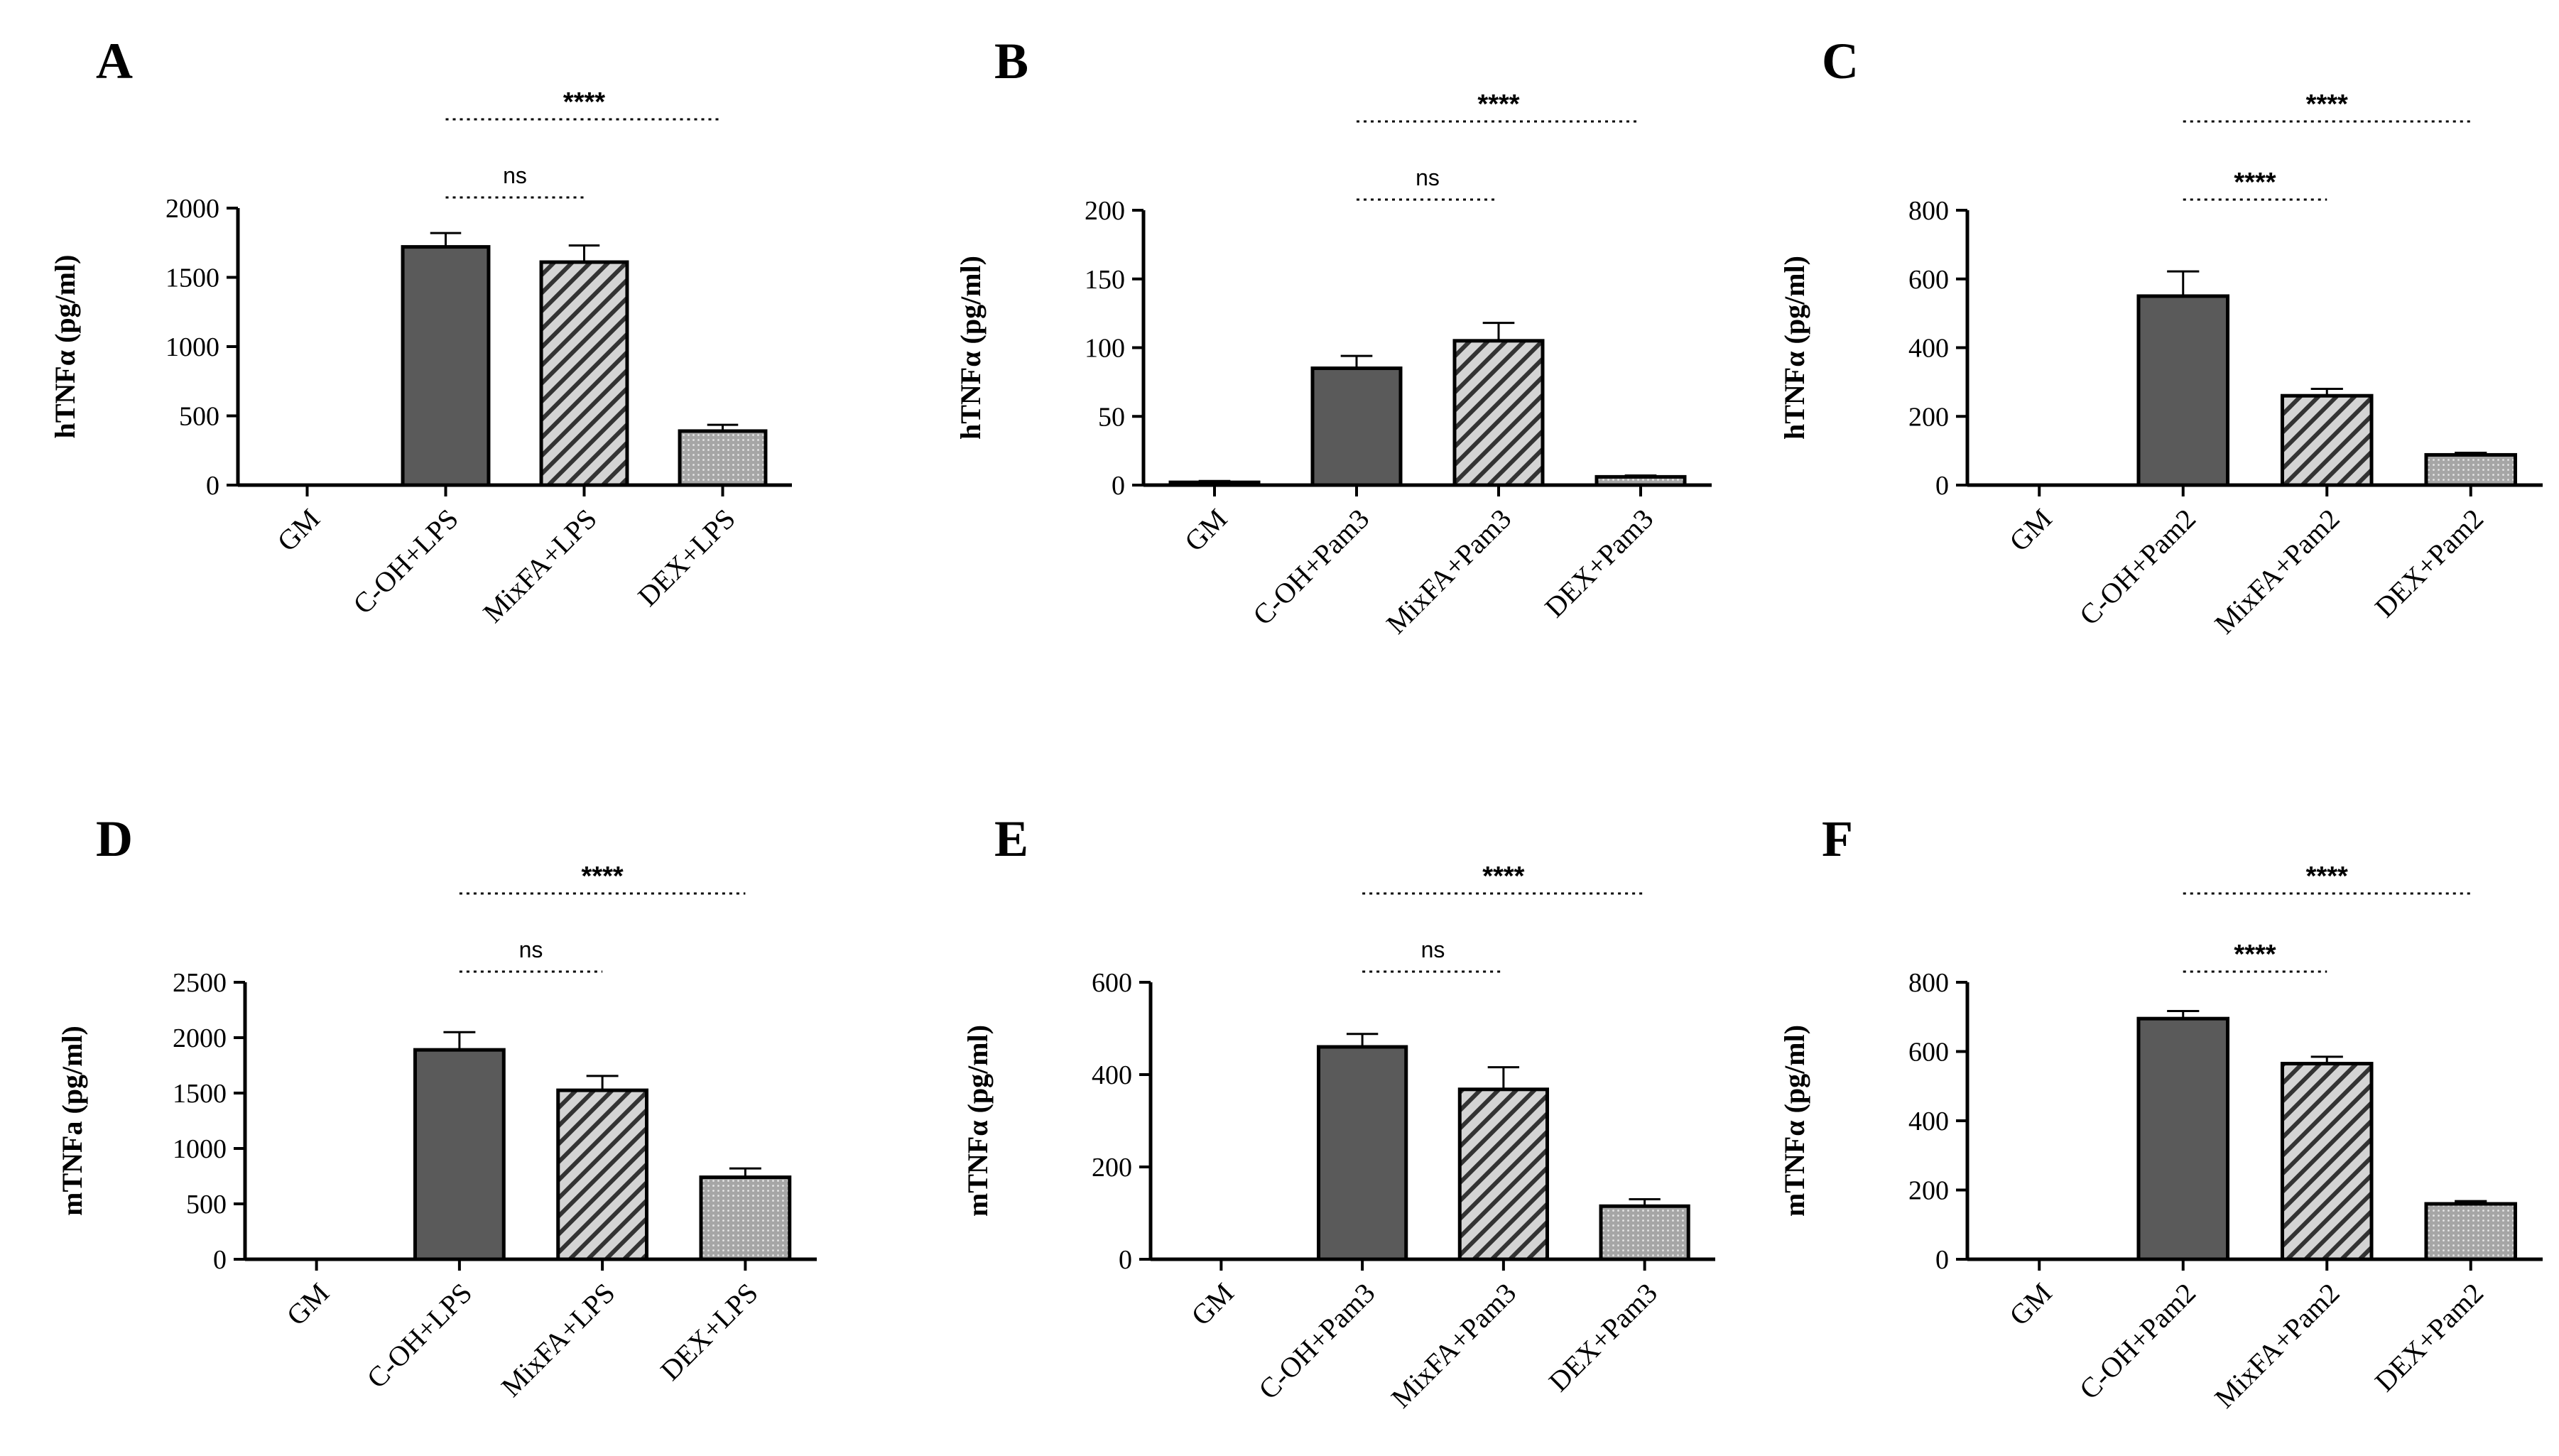 The height and width of the screenshot is (1456, 2559). What do you see at coordinates (72, 1121) in the screenshot?
I see `y-axis-label: mTNFa (pg/ml)` at bounding box center [72, 1121].